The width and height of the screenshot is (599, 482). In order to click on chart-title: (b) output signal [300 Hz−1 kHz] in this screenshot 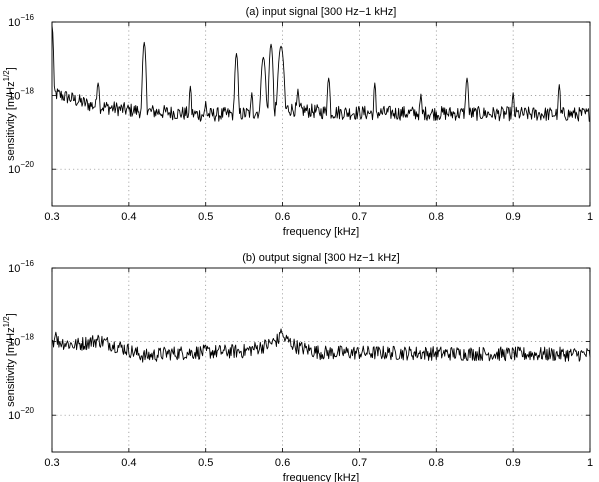, I will do `click(320, 258)`.